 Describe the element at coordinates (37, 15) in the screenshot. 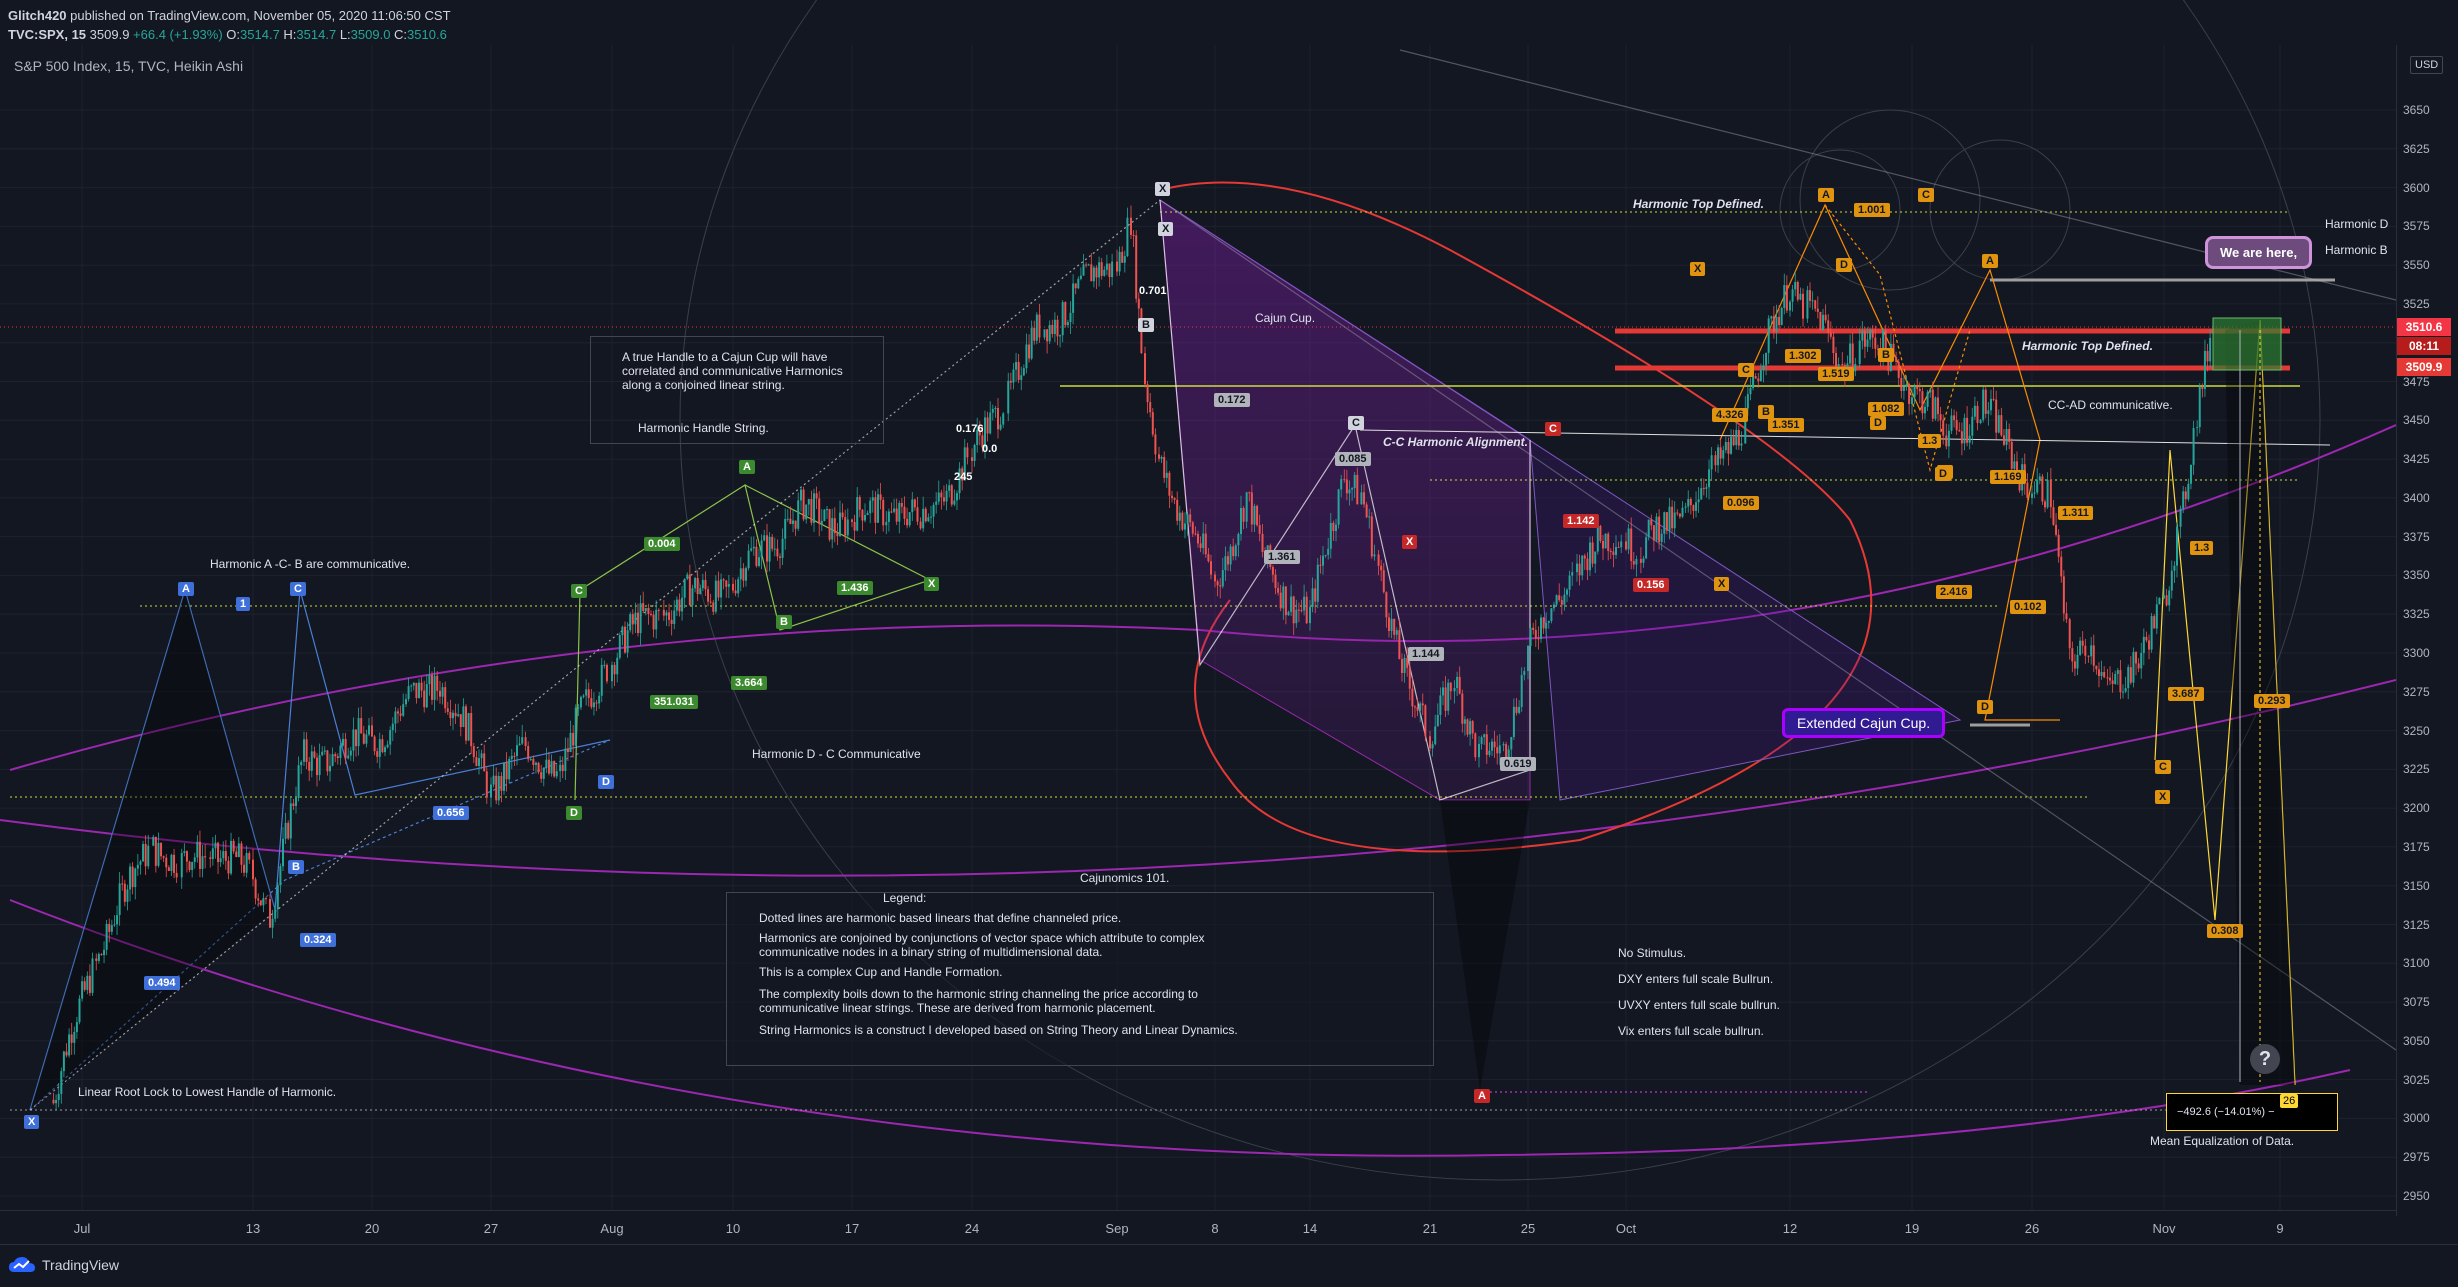

I see `author: Glitch420` at that location.